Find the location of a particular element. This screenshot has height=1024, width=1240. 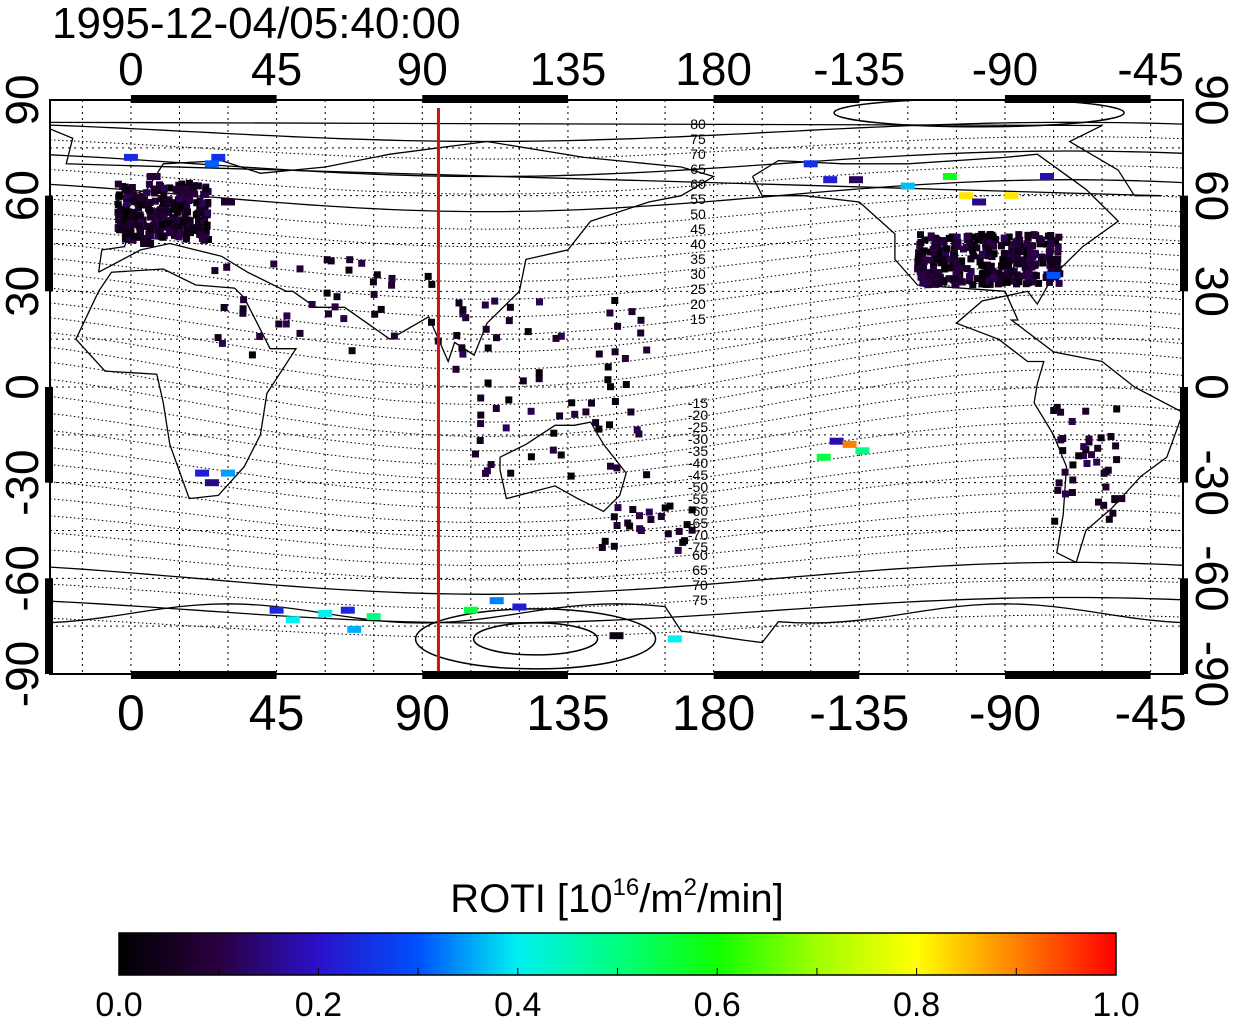

colorbar-tick-label: 1.0 is located at coordinates (1115, 1005).